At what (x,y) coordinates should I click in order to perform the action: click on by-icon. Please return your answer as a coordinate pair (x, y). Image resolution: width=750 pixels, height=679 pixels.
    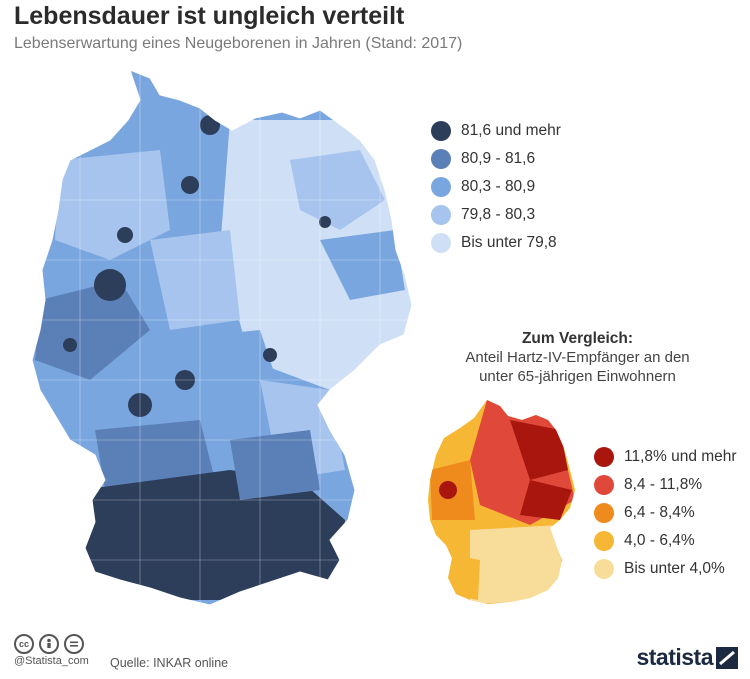
    Looking at the image, I should click on (49, 644).